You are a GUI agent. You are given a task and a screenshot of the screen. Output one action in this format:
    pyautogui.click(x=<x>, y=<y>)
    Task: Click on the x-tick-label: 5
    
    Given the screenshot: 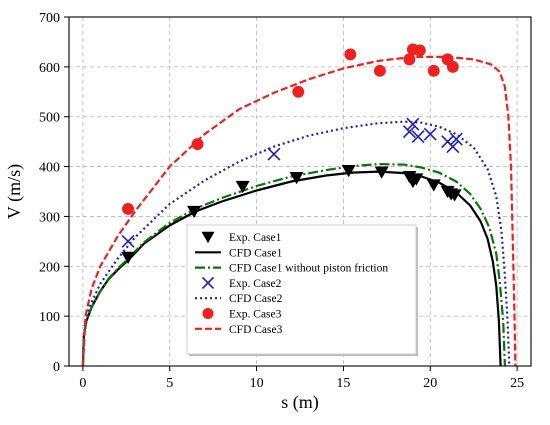 What is the action you would take?
    pyautogui.click(x=169, y=383)
    